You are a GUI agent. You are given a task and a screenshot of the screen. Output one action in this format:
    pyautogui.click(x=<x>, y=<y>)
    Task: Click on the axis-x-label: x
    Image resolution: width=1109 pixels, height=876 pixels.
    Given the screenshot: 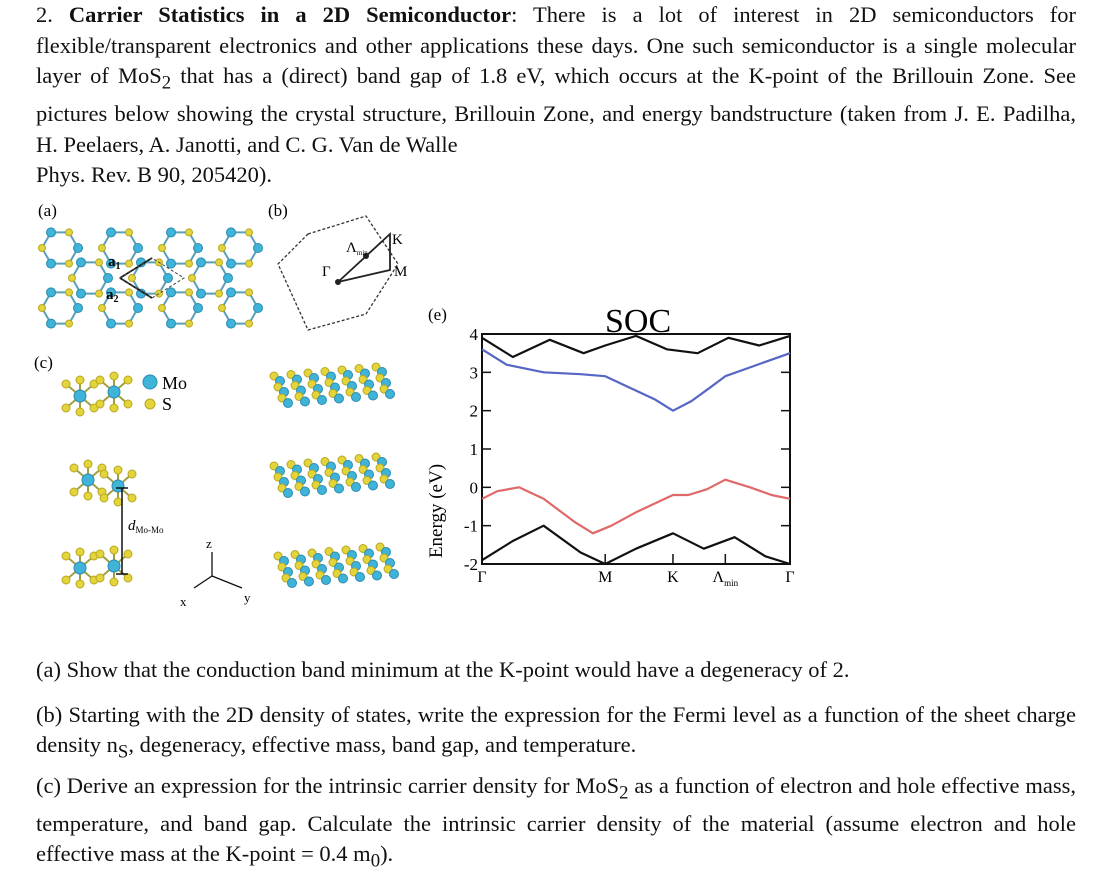 What is the action you would take?
    pyautogui.click(x=183, y=601)
    